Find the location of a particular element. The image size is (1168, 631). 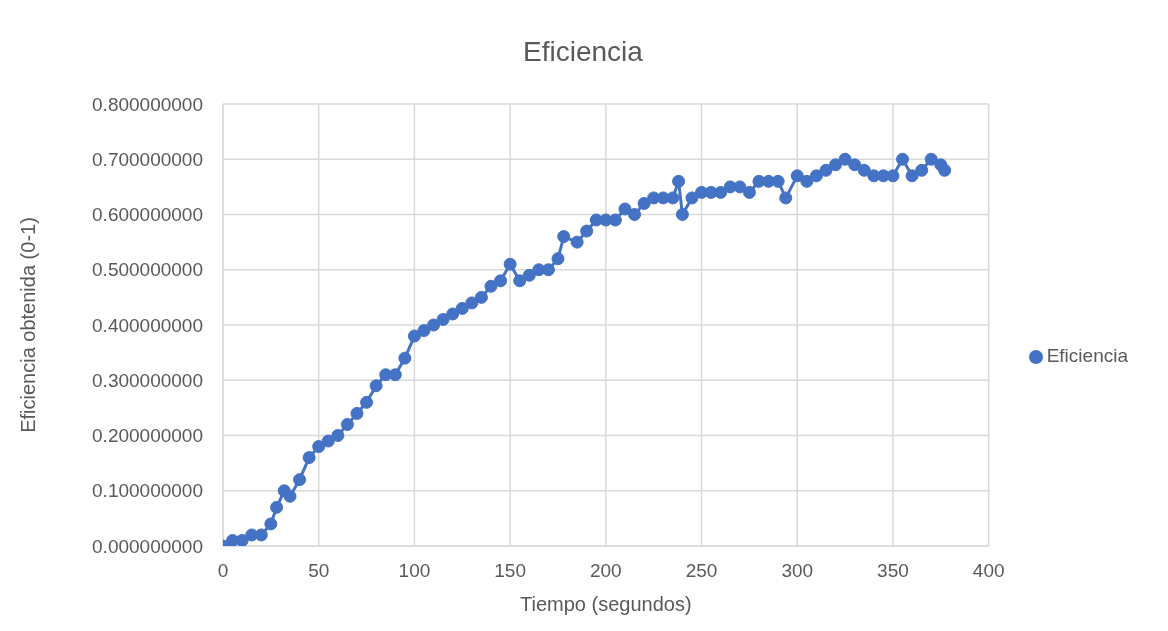

y-tick-label: 0.100000000 is located at coordinates (147, 491).